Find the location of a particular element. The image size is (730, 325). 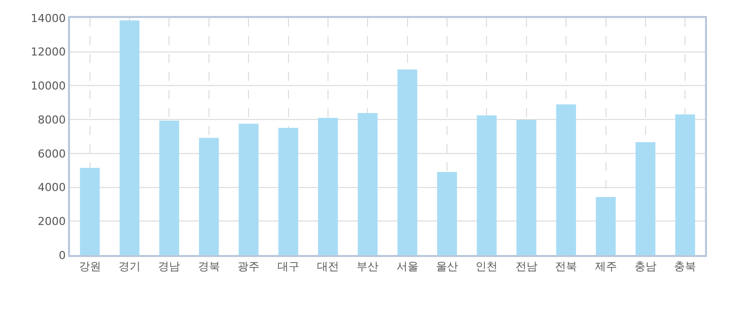

y-tick-label: 2000 is located at coordinates (52, 221).